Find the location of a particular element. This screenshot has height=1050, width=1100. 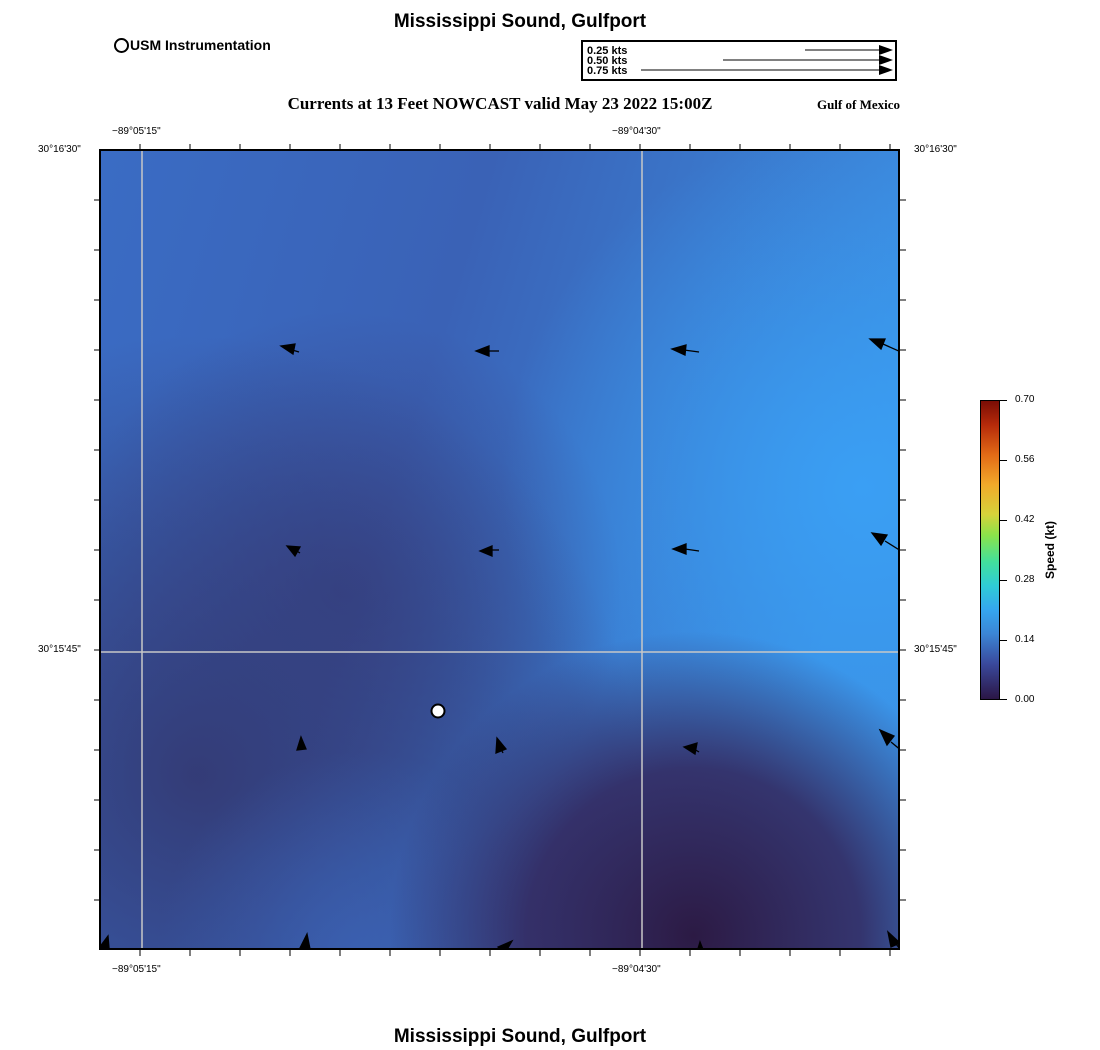

scale-arrow-050-head-icon is located at coordinates (886, 60).